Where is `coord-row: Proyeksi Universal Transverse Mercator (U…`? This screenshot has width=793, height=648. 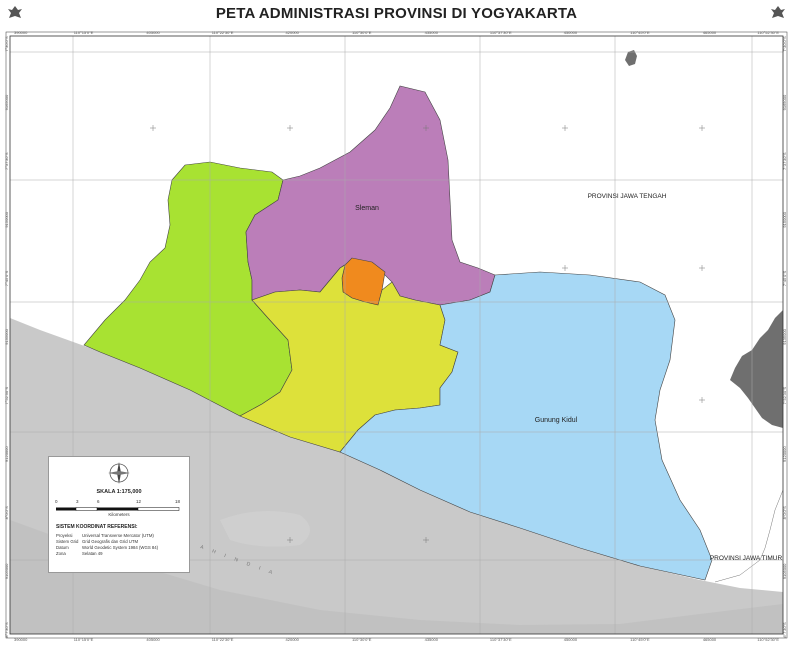
coord-row: Proyeksi Universal Transverse Mercator (U… is located at coordinates (105, 535).